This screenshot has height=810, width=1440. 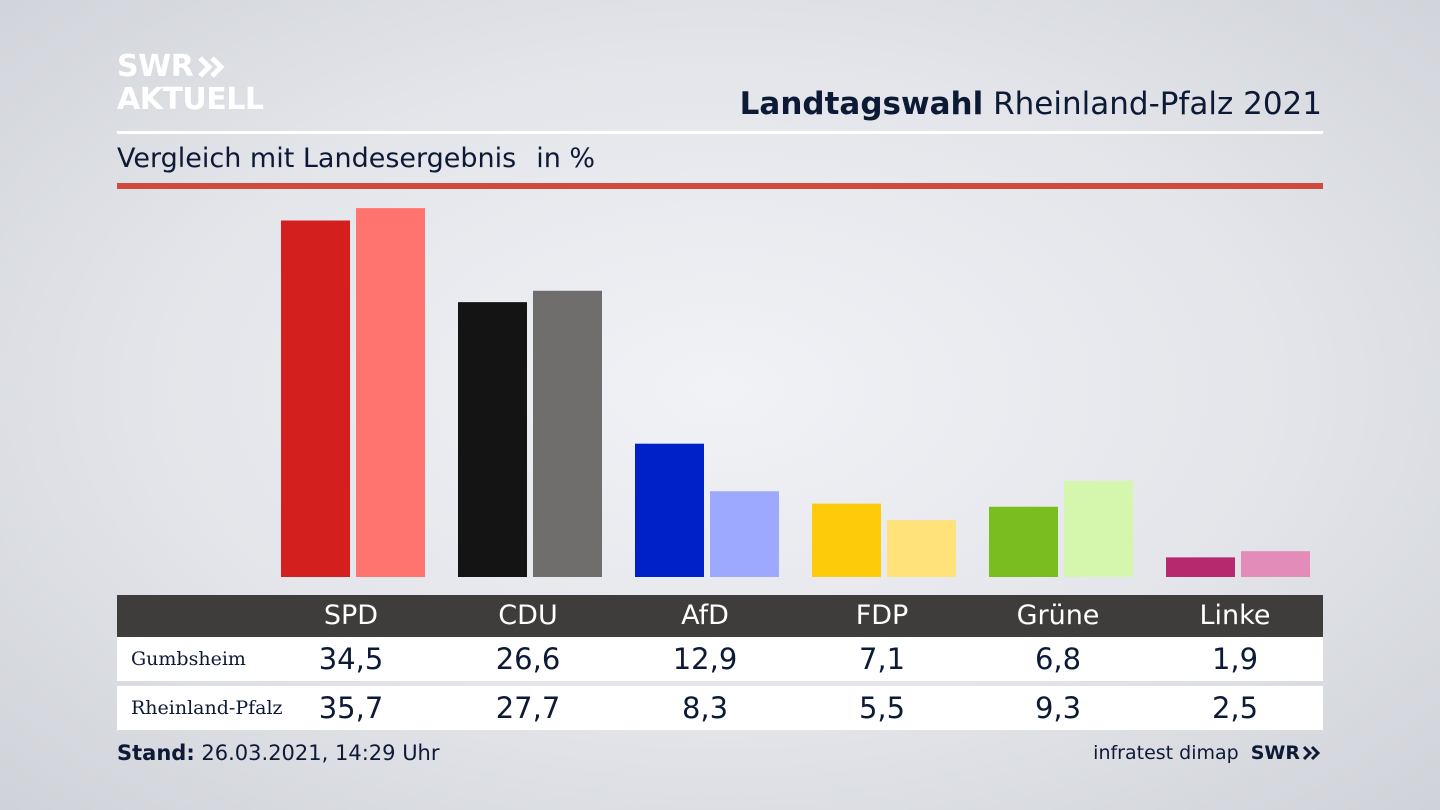 What do you see at coordinates (669, 510) in the screenshot?
I see `bar-afd-local` at bounding box center [669, 510].